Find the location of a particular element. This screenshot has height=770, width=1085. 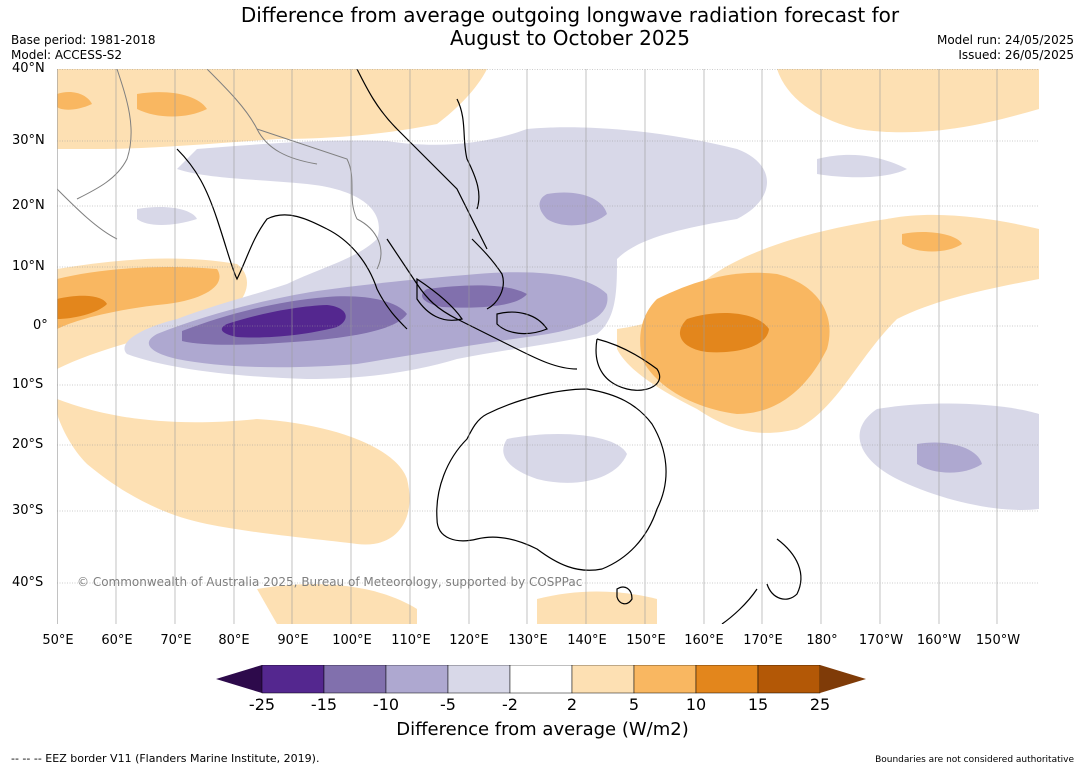

colorbar-tick-9: 25 is located at coordinates (820, 704).